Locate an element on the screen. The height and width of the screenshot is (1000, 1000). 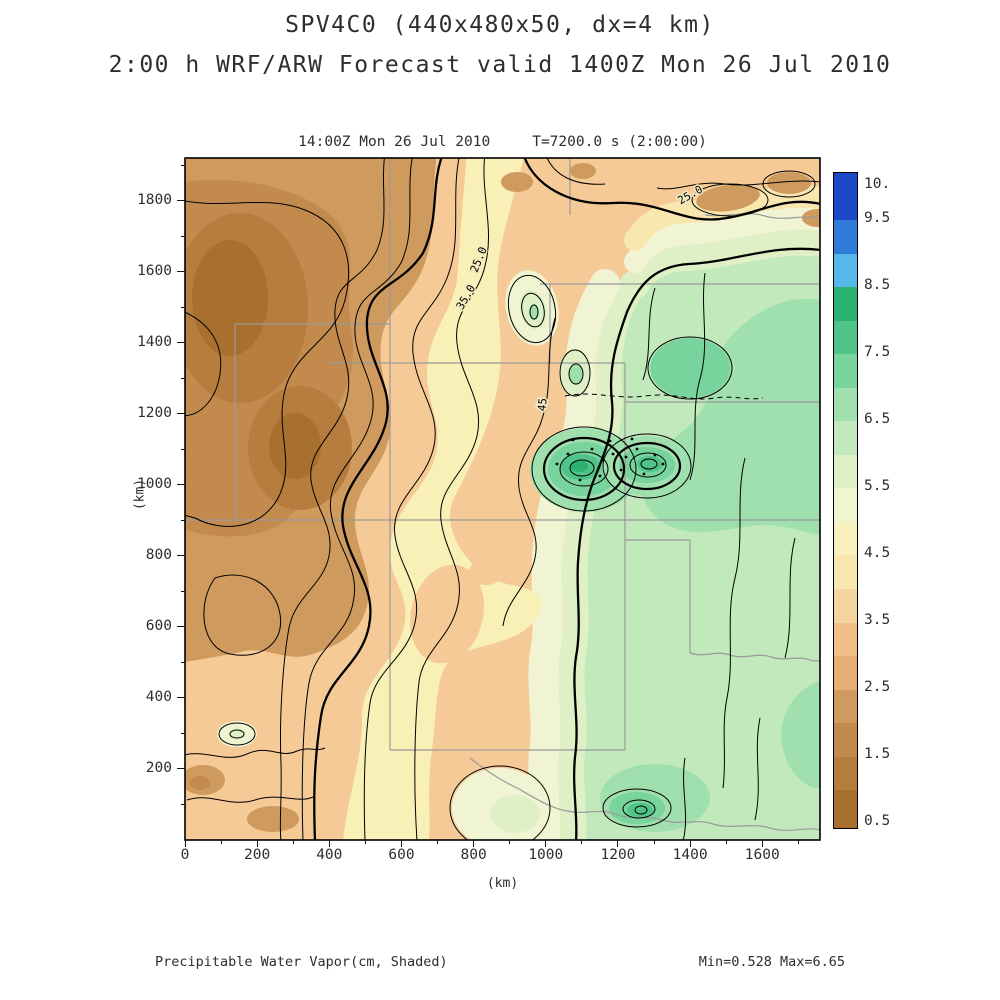
colorbar-tick-label: 3.5 is located at coordinates (877, 619).